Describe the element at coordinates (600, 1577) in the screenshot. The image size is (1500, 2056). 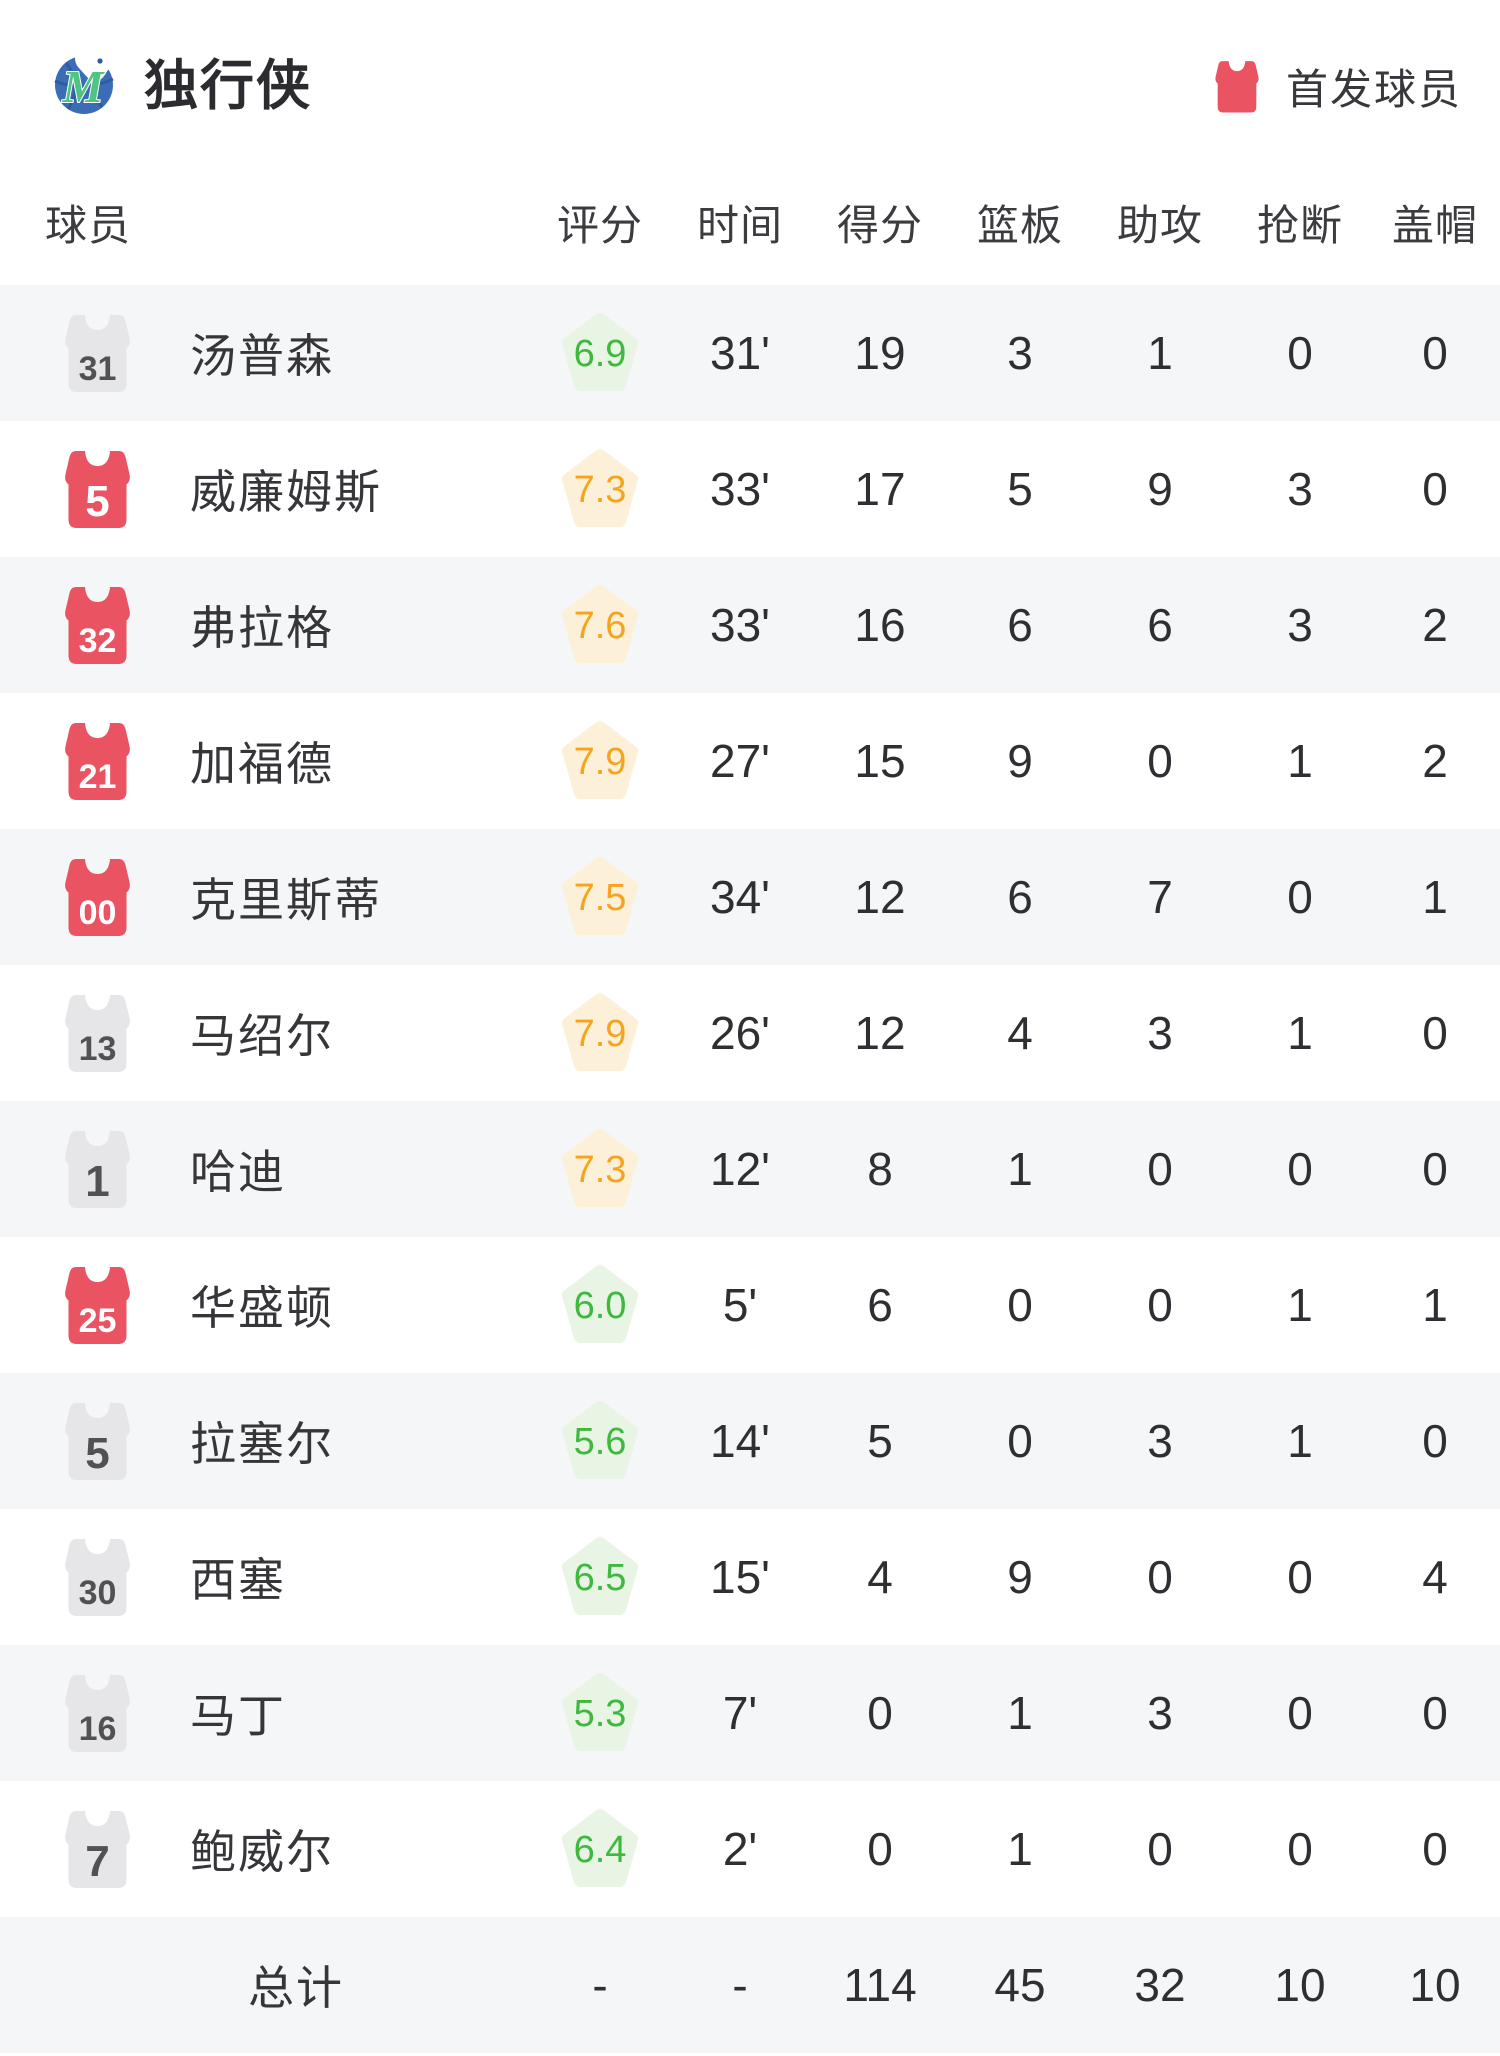
I see `rating-badge: 6.5` at that location.